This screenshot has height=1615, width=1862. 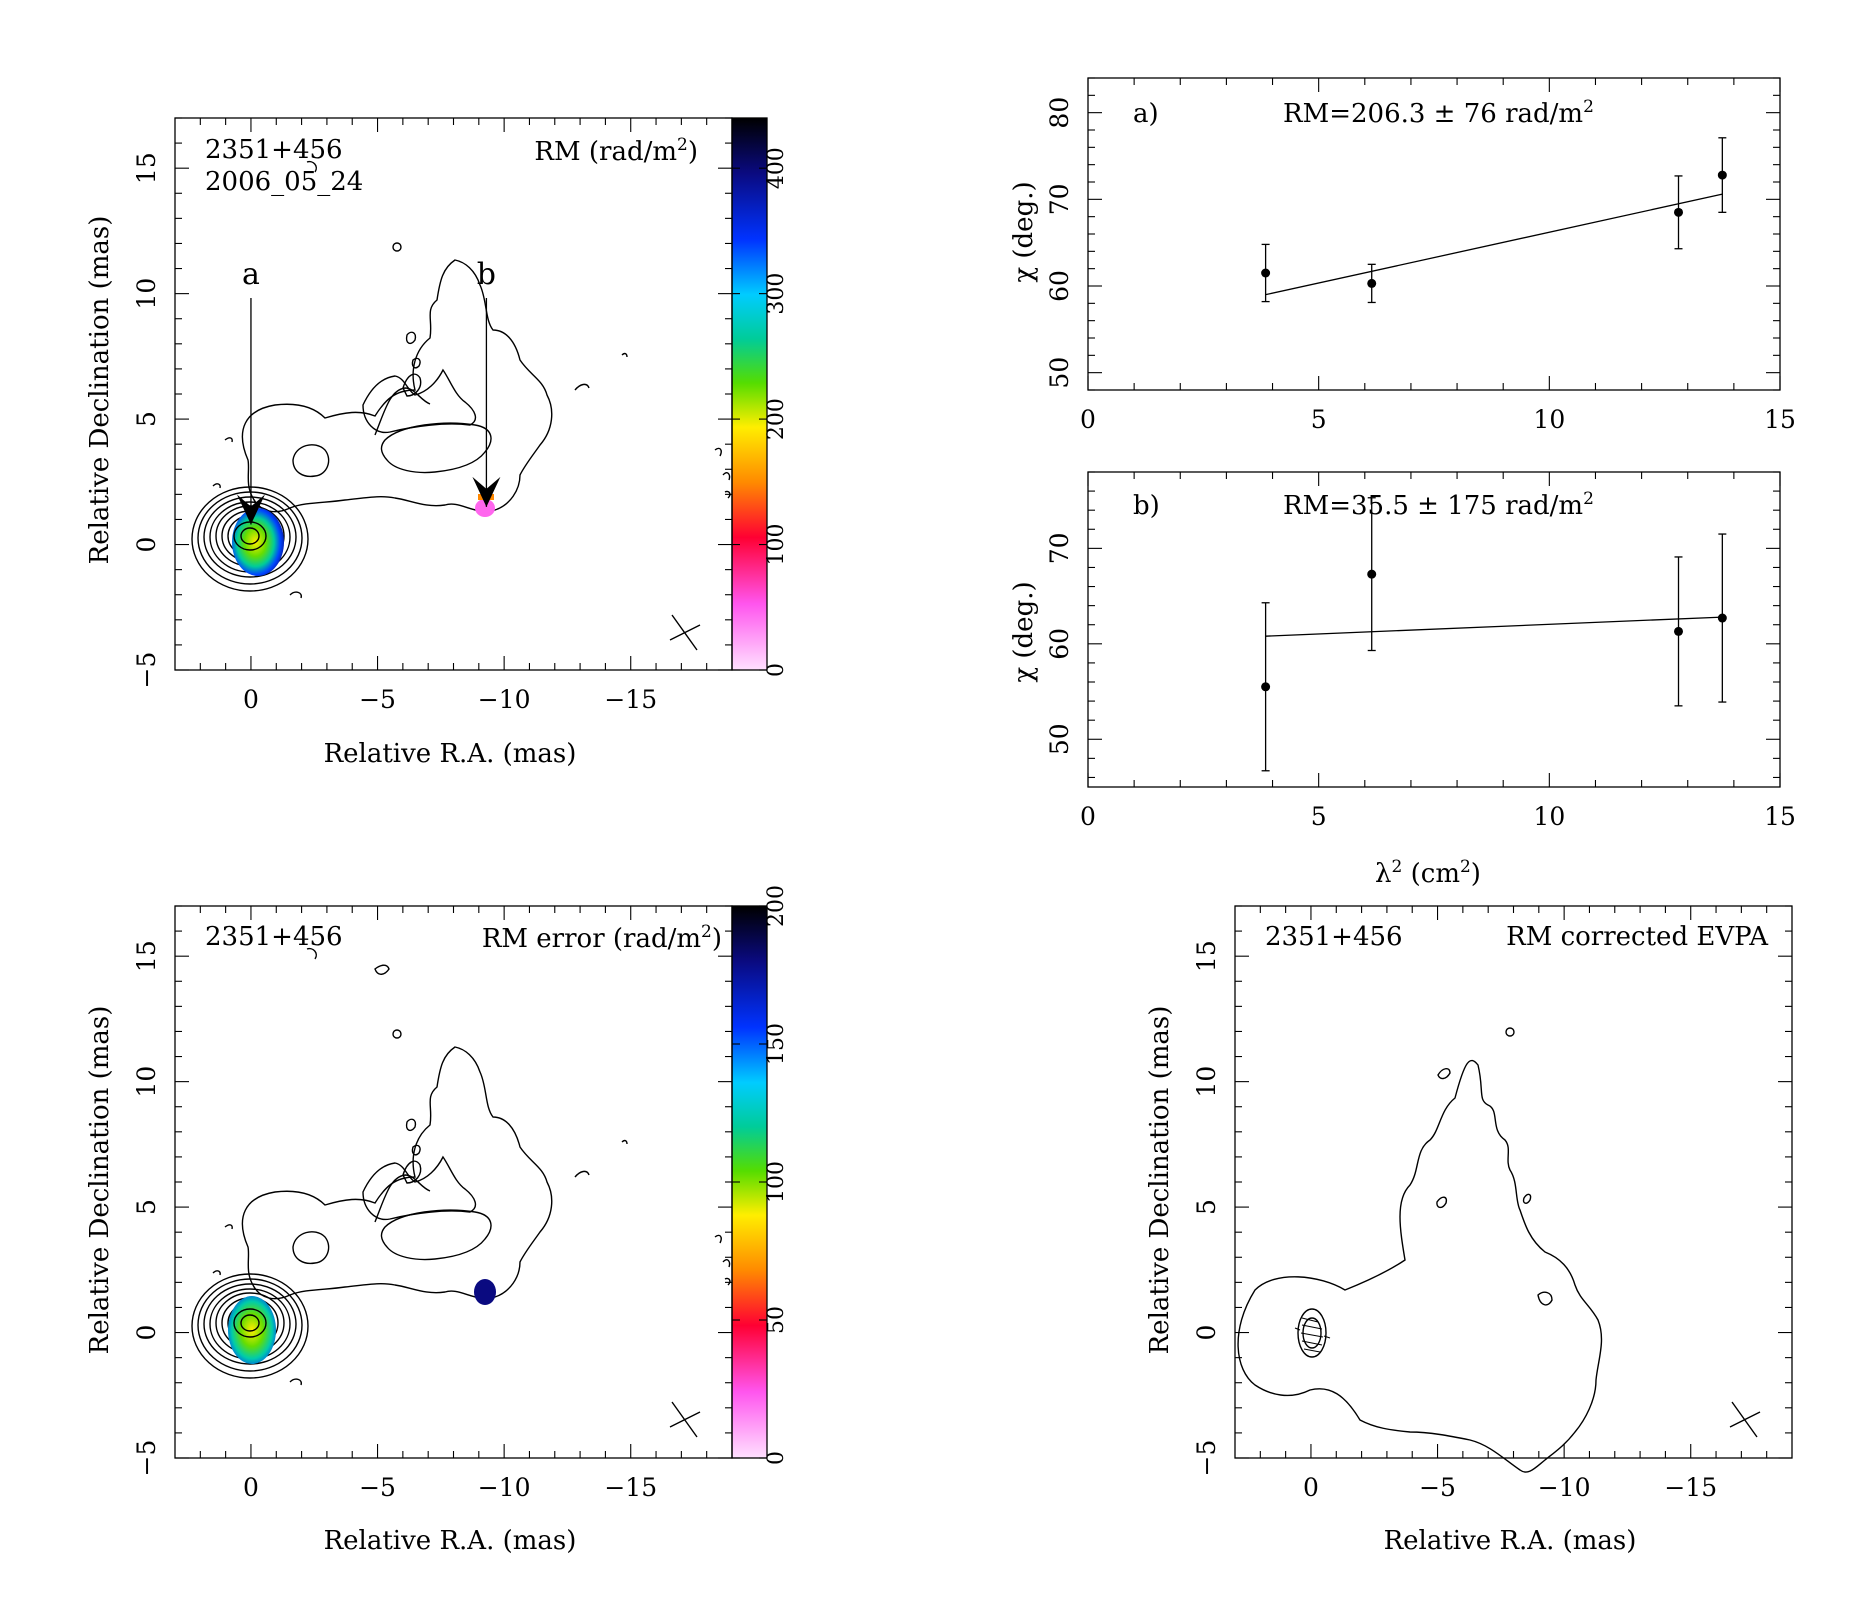 What do you see at coordinates (1428, 873) in the screenshot?
I see `b-xlabel: λ2 (cm2)` at bounding box center [1428, 873].